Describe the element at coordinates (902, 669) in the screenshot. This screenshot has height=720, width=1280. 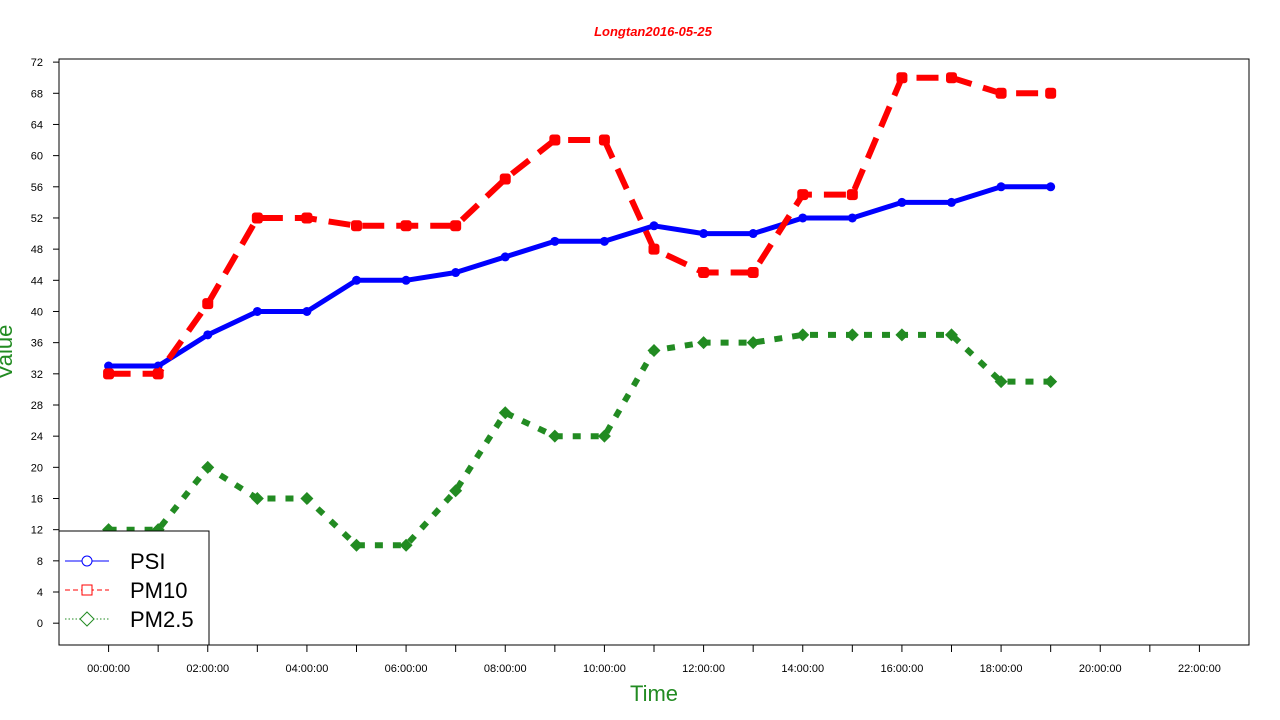
I see `x-tick-label: 16:00:00` at that location.